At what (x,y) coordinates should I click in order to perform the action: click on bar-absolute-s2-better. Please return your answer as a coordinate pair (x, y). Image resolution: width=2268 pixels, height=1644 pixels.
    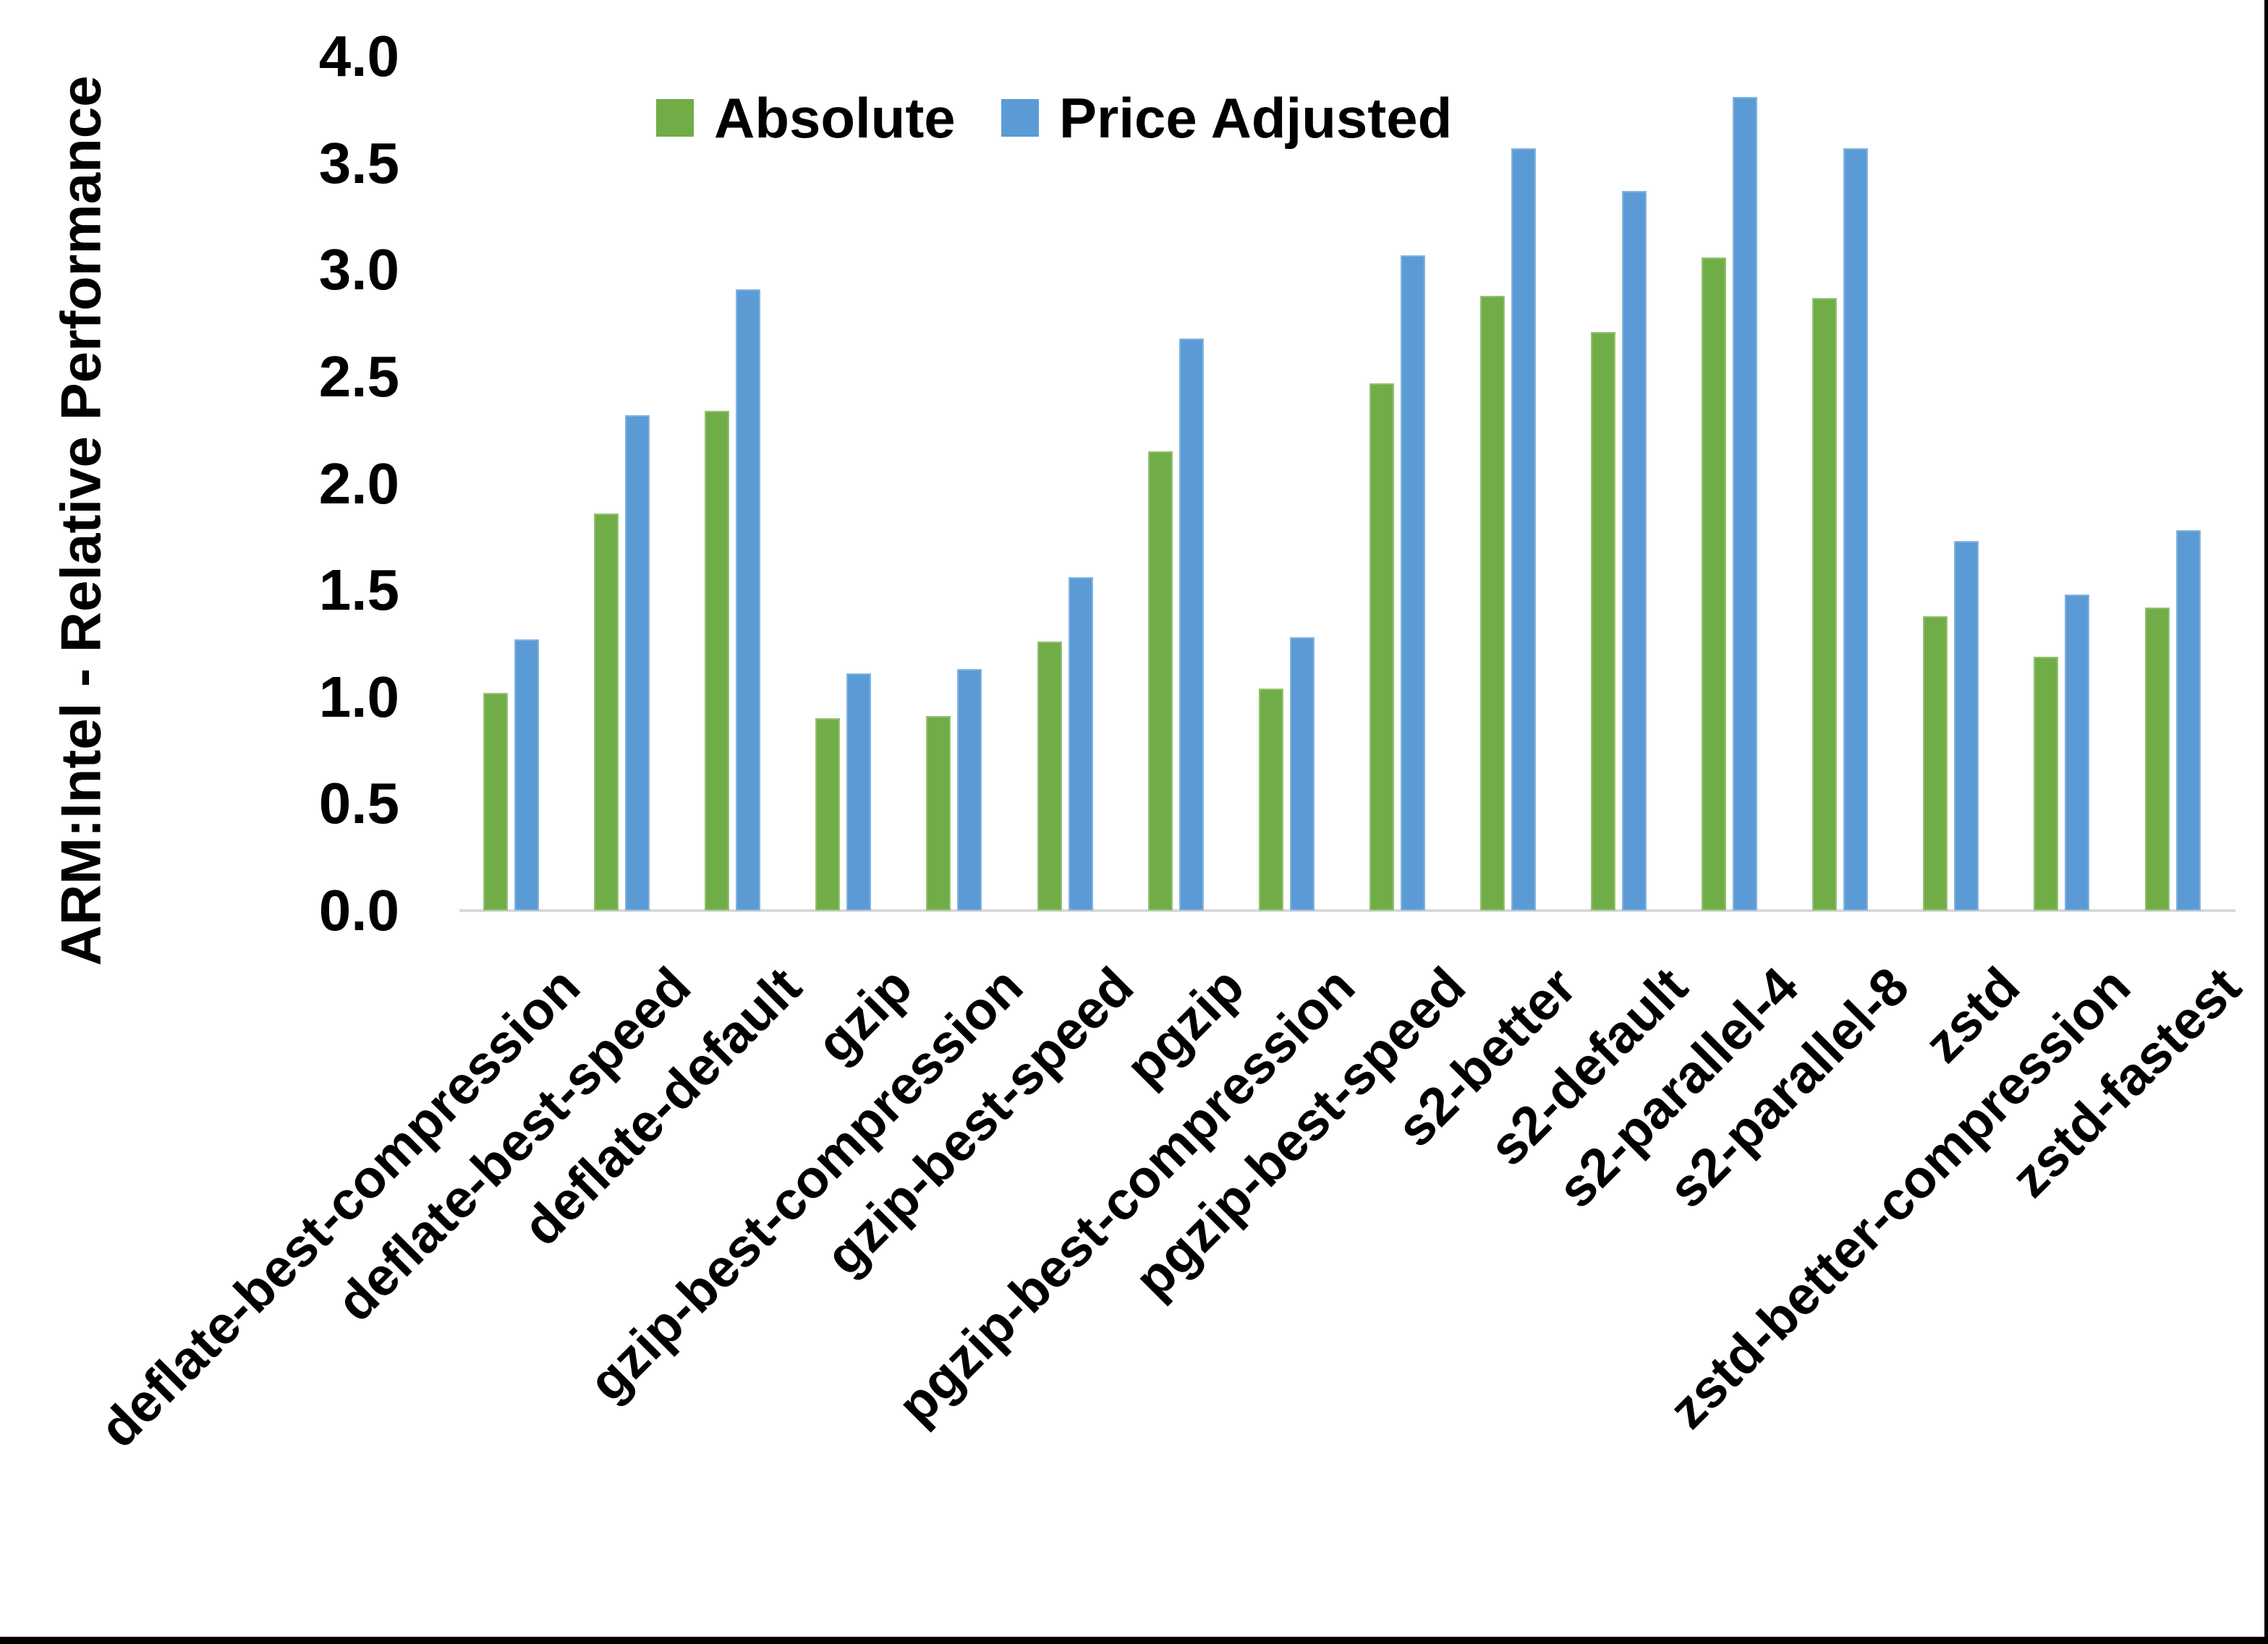
    Looking at the image, I should click on (1492, 603).